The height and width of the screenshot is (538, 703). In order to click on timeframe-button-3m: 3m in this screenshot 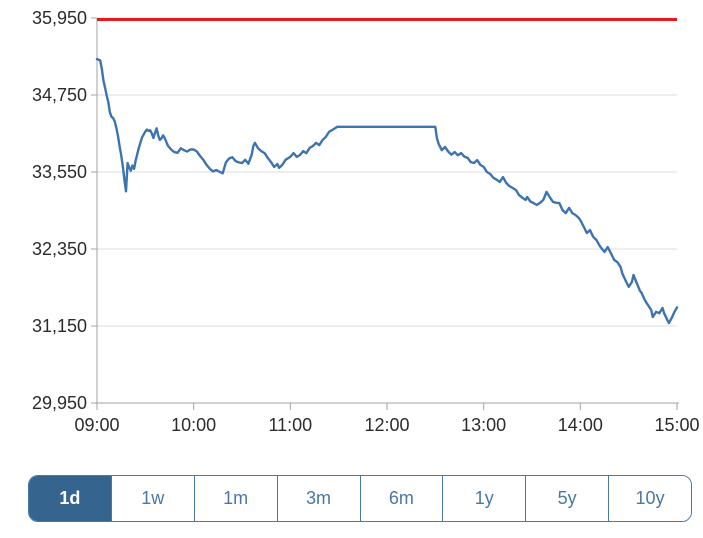, I will do `click(318, 498)`.